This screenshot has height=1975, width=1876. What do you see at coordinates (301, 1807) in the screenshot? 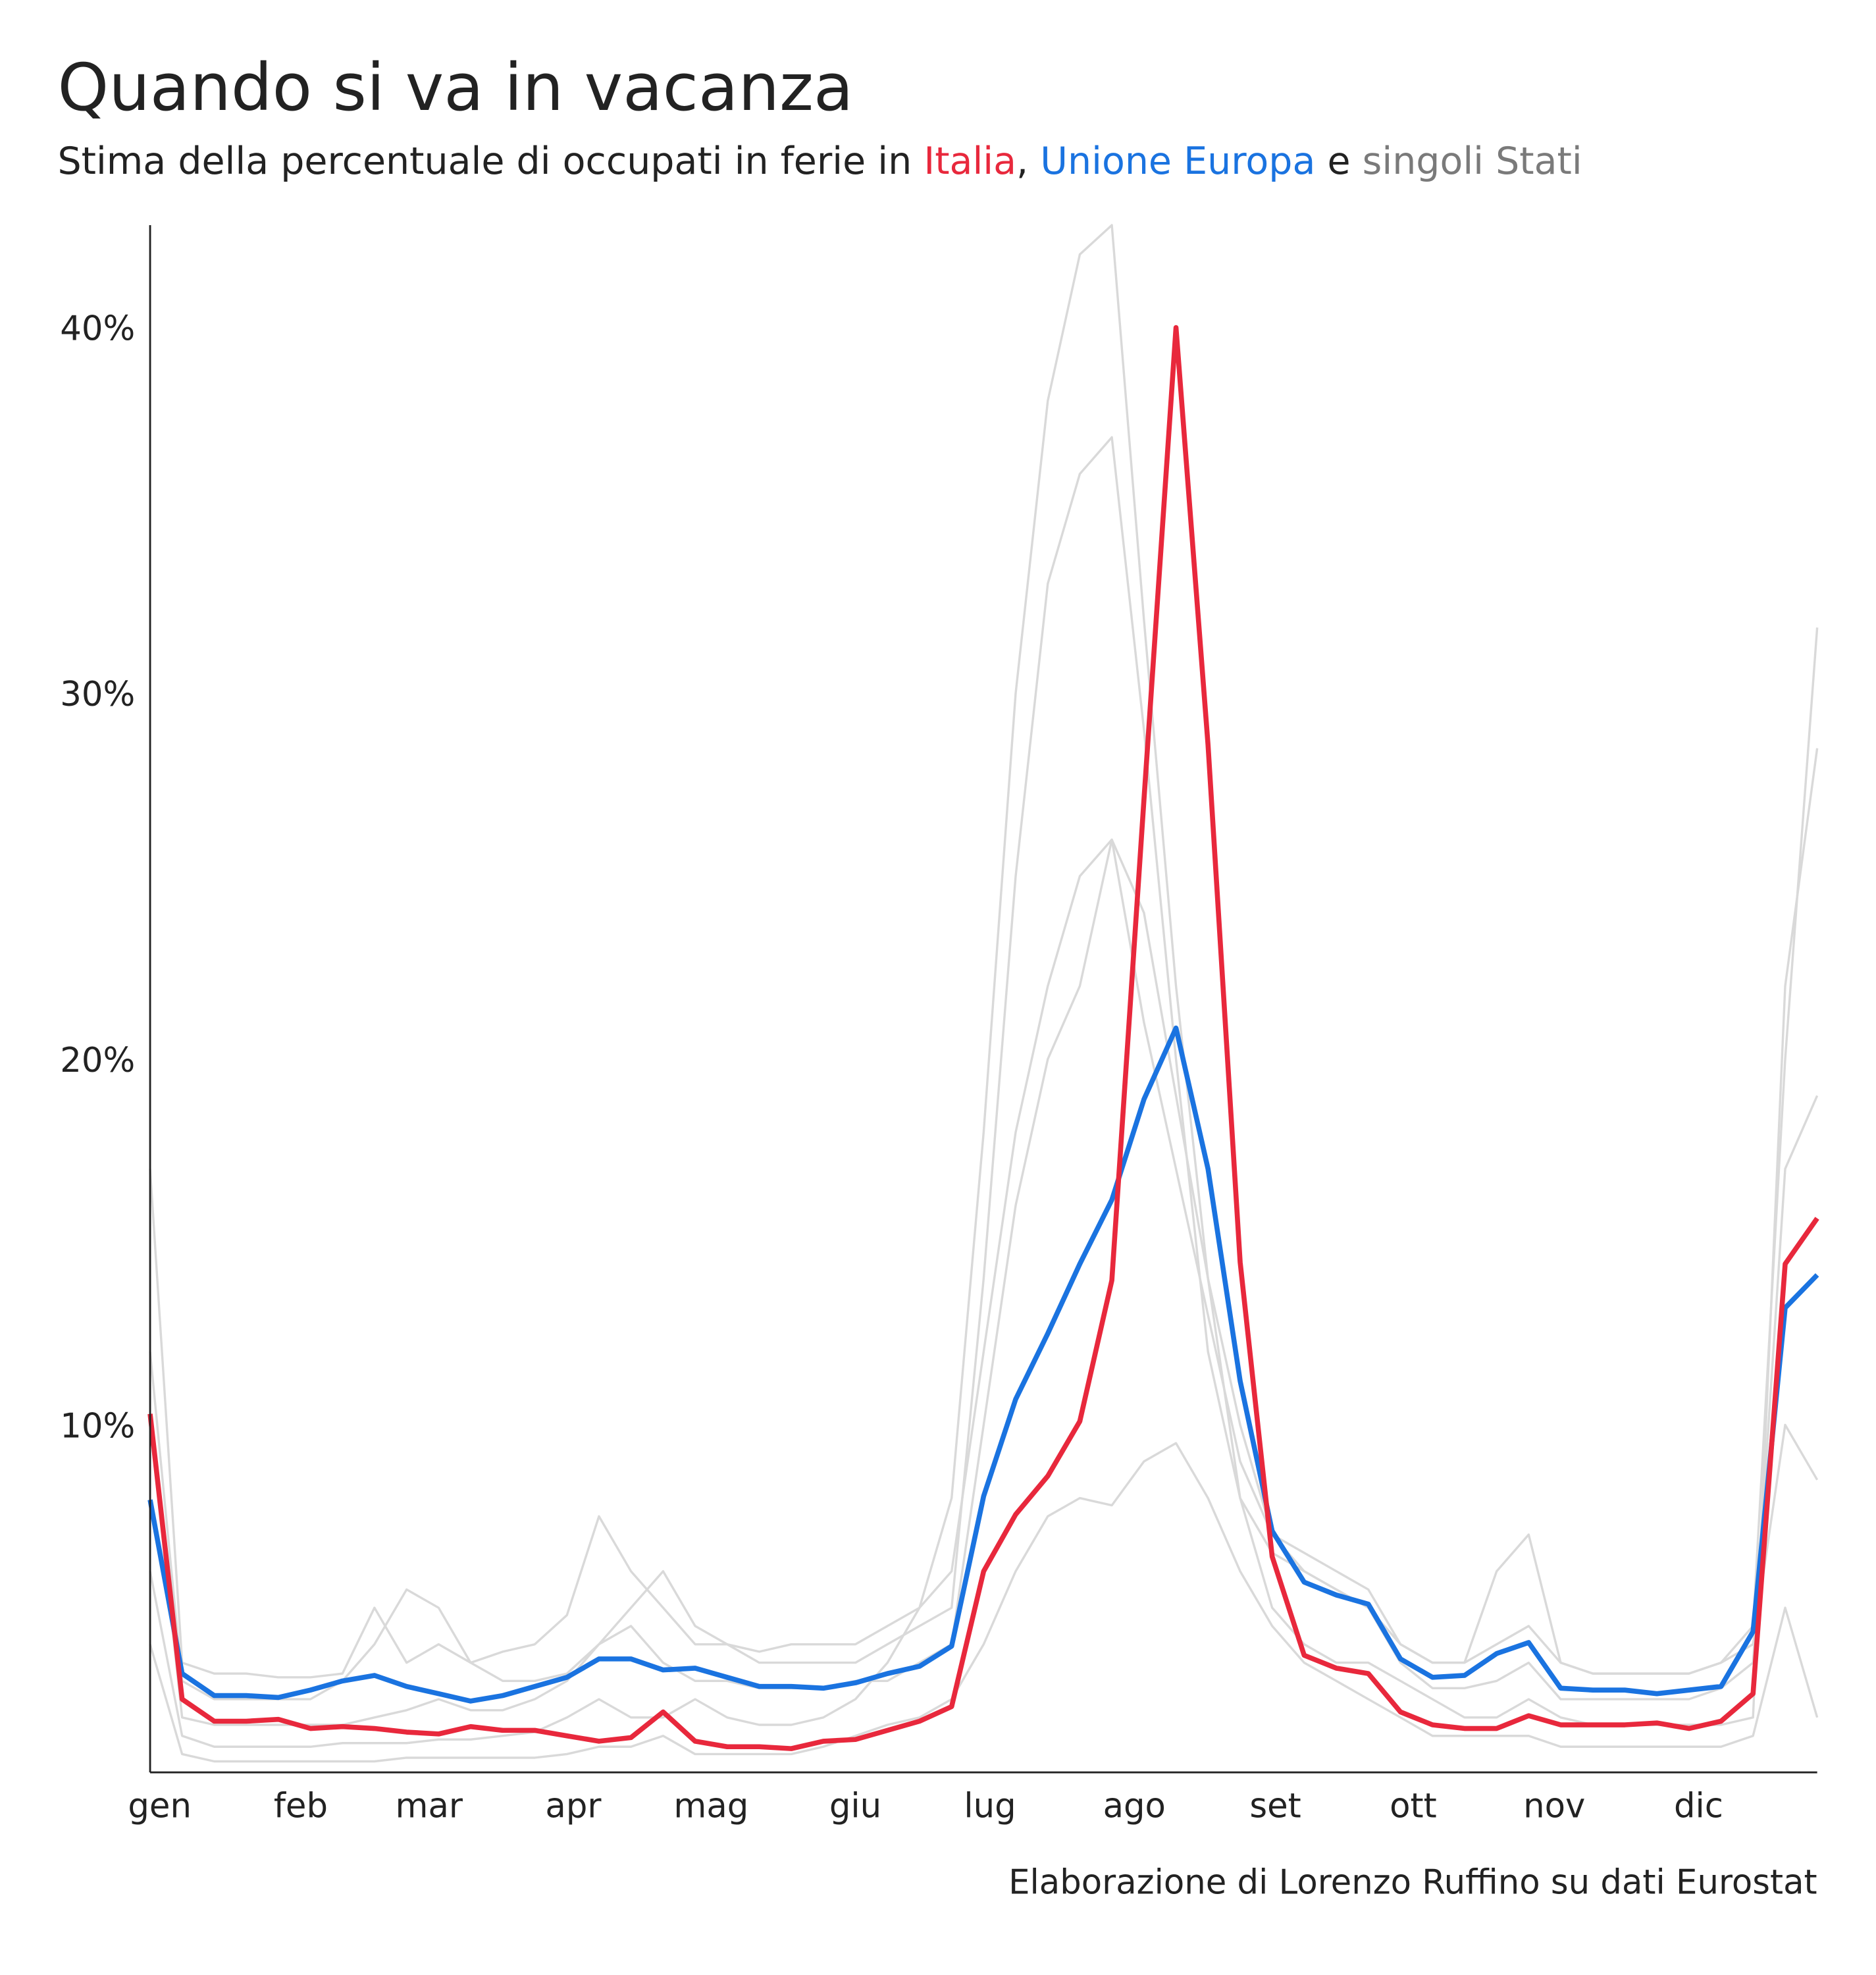
I see `x-tick-label: feb` at bounding box center [301, 1807].